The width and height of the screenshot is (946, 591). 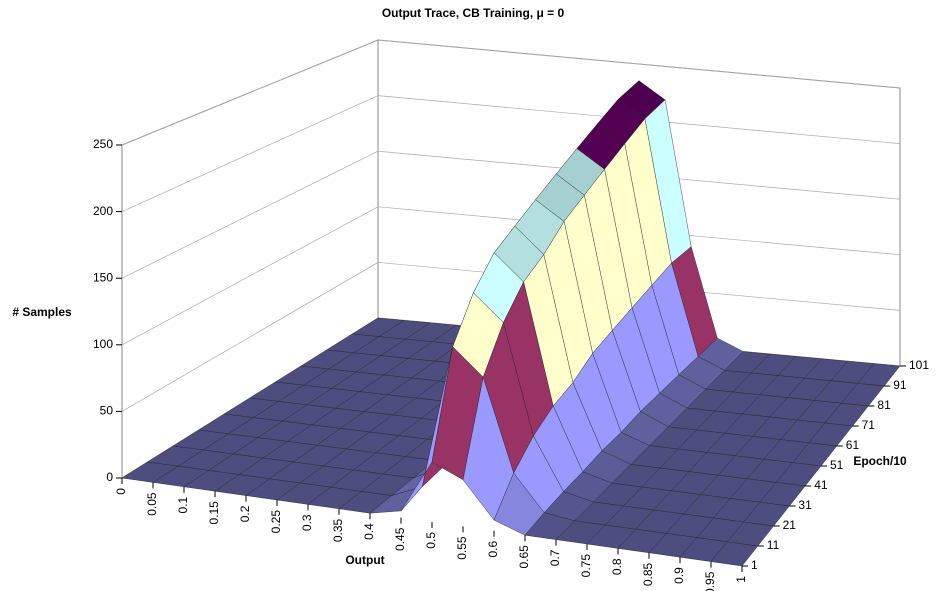 What do you see at coordinates (364, 560) in the screenshot?
I see `x-axis-label: Output` at bounding box center [364, 560].